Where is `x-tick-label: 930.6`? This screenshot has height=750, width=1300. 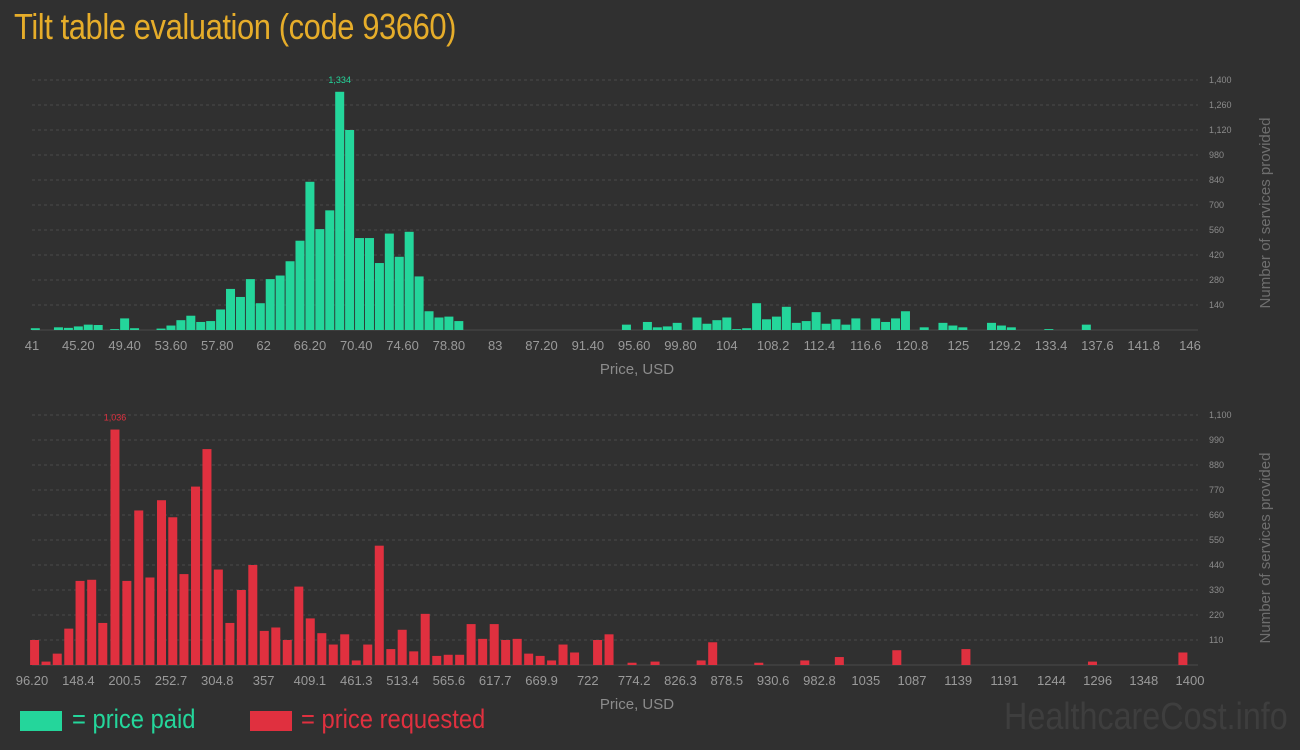 x-tick-label: 930.6 is located at coordinates (773, 680).